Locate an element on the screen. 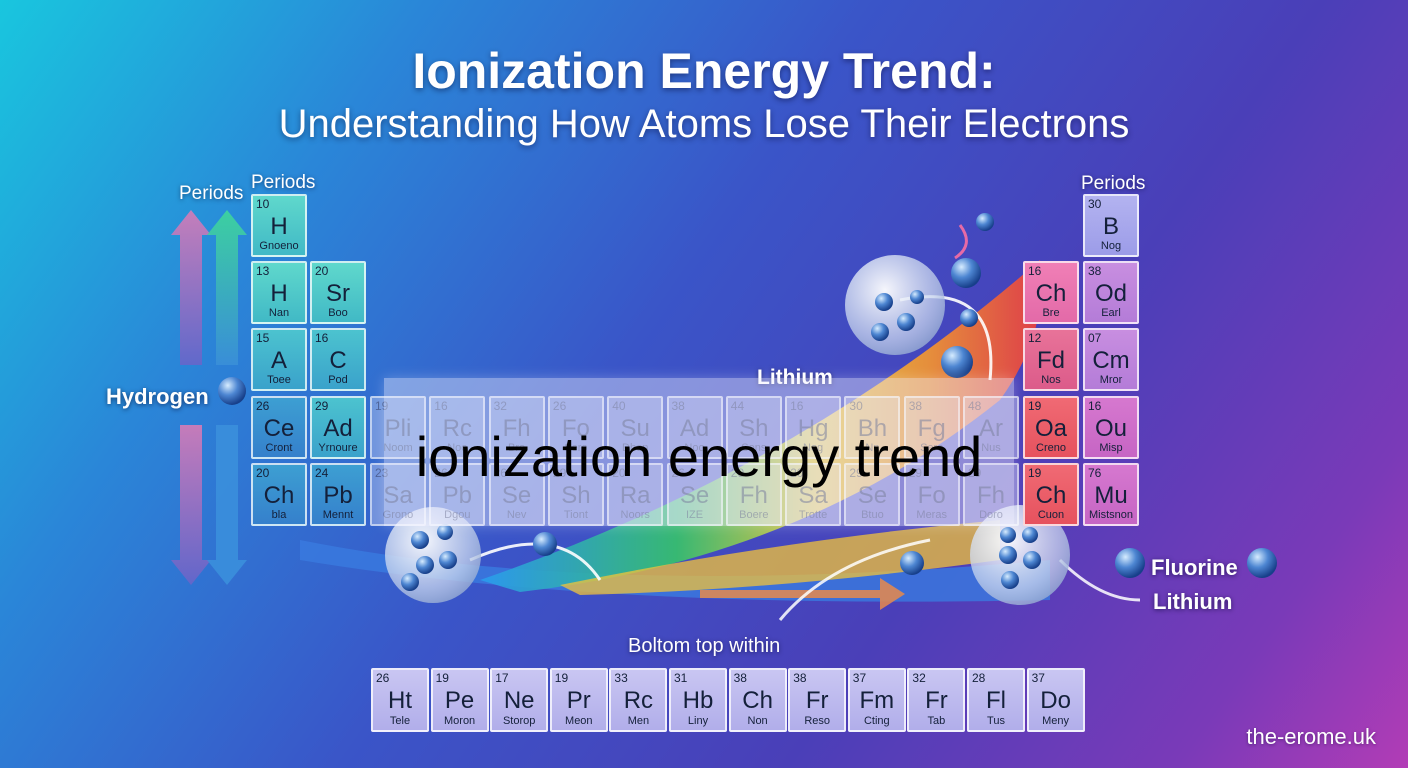  element-number: 28 is located at coordinates (979, 678).